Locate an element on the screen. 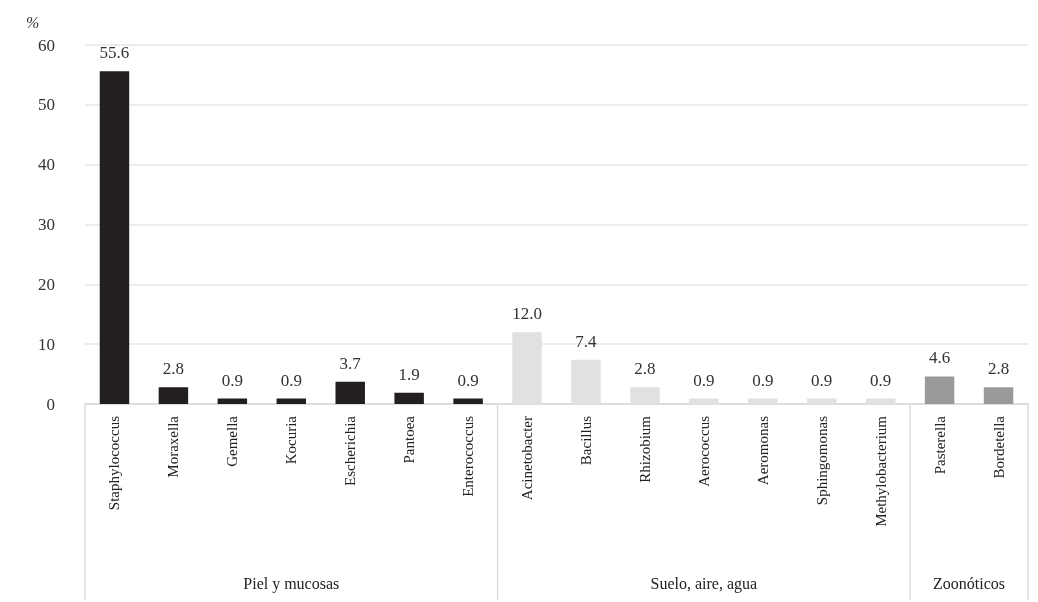  y-tick-label: 0 is located at coordinates (50, 404).